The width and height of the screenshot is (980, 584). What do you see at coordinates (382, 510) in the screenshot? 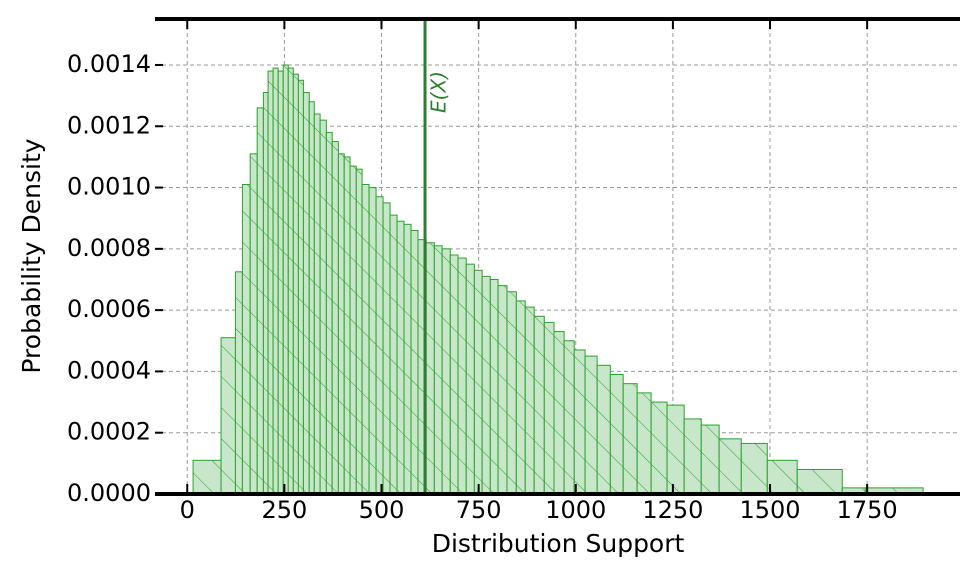
I see `x-tick-label: 500` at bounding box center [382, 510].